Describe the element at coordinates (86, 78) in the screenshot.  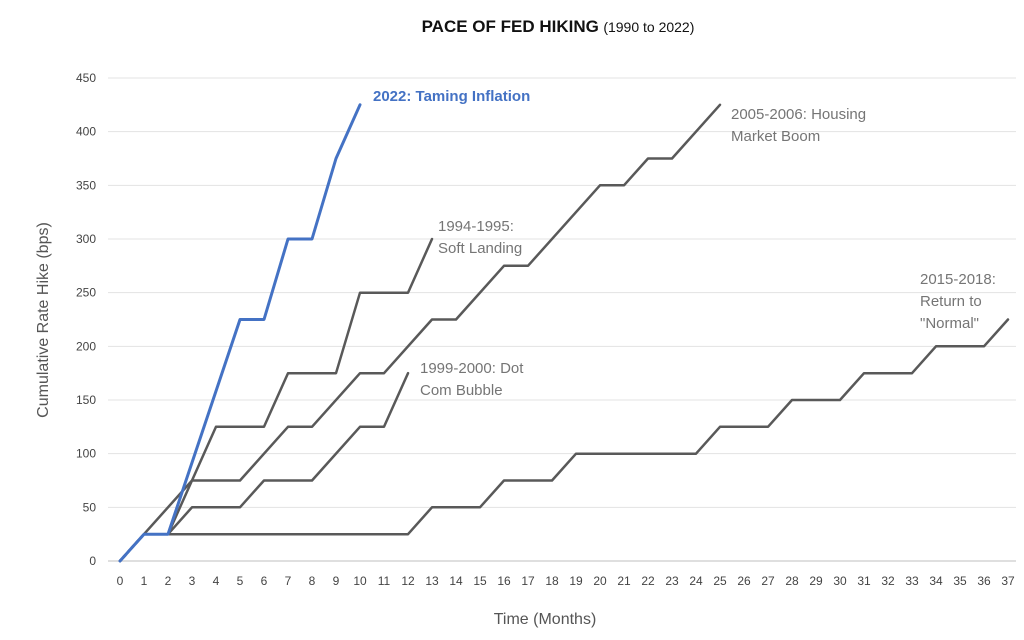
I see `y-tick-label: 450` at that location.